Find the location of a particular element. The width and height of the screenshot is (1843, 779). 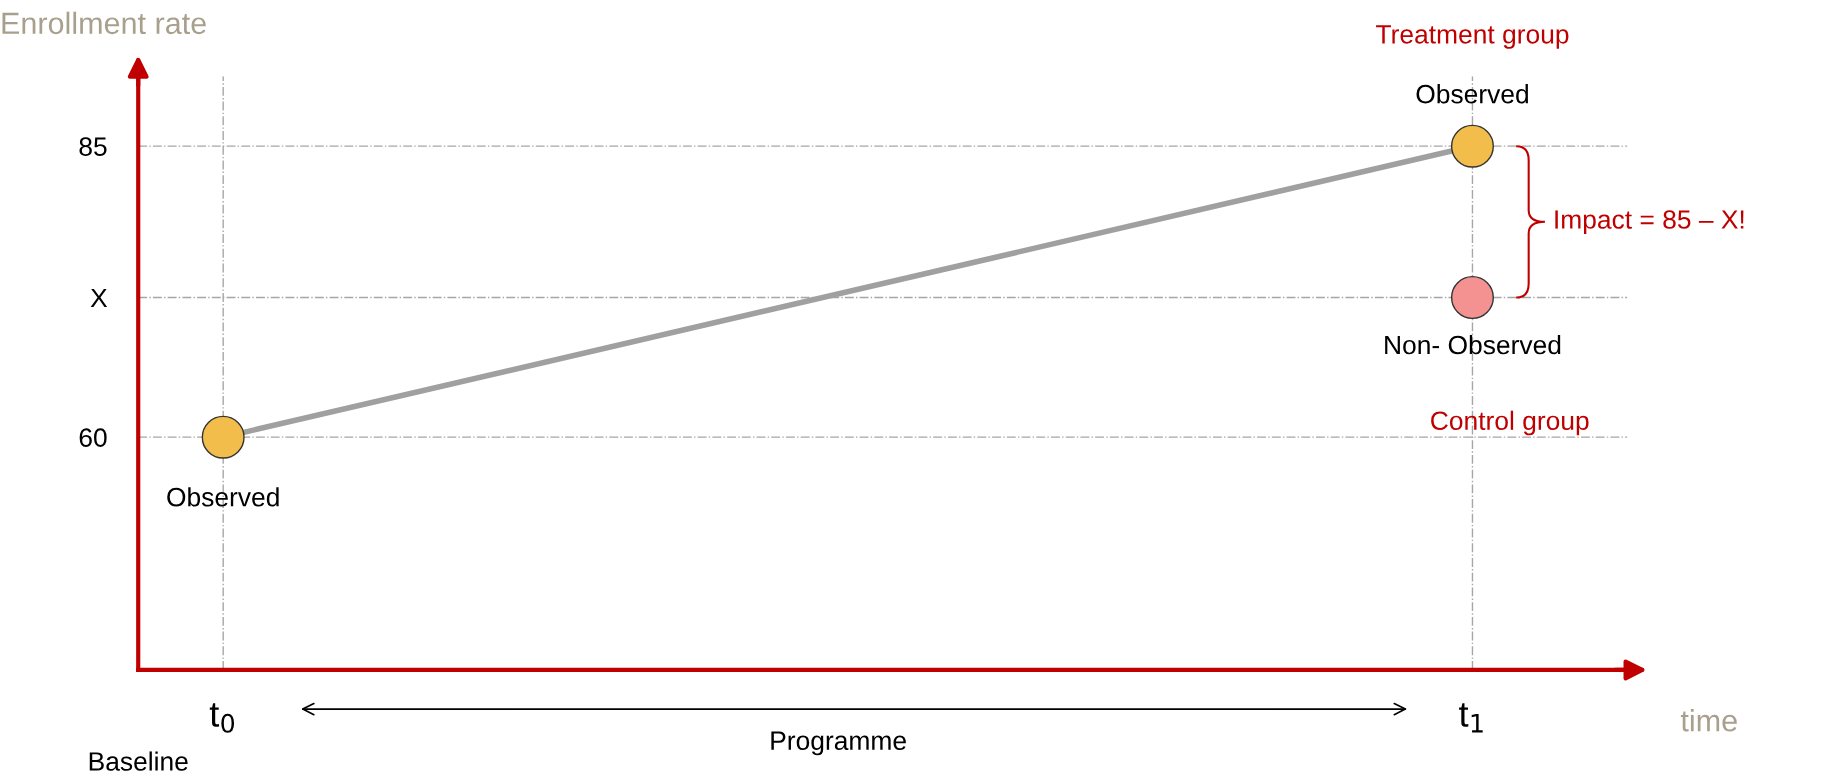

y-axis-title: Enrollment rate is located at coordinates (104, 23).